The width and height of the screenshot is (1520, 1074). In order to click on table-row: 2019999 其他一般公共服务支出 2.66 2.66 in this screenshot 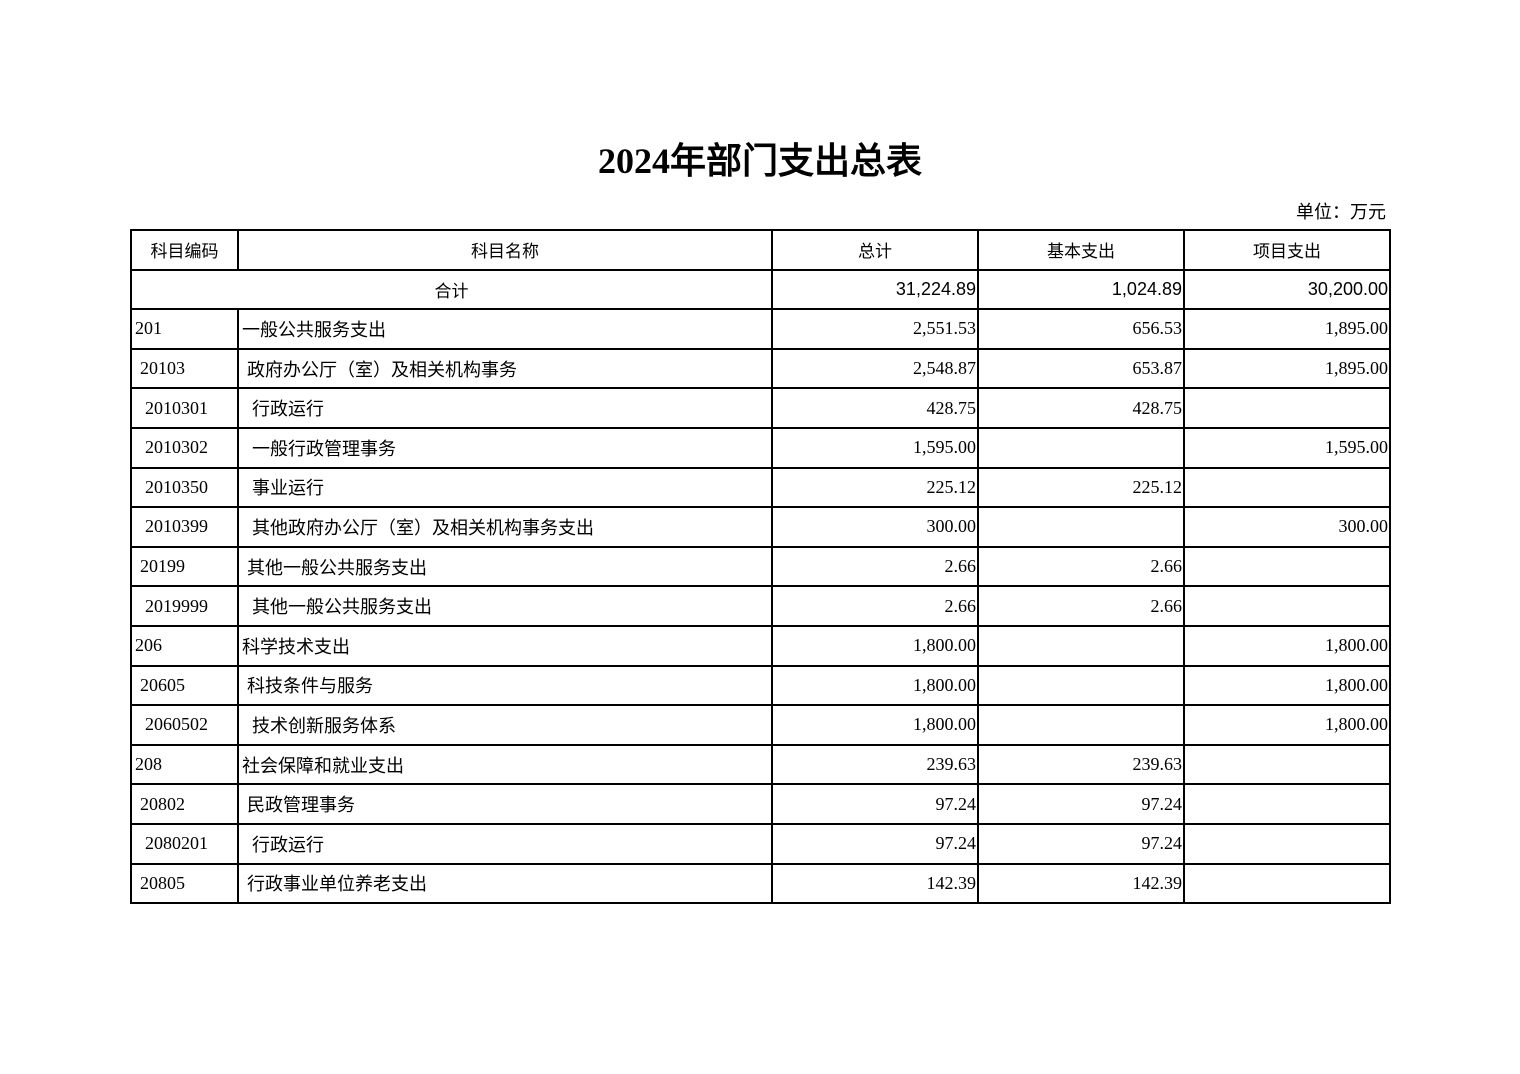, I will do `click(760, 606)`.